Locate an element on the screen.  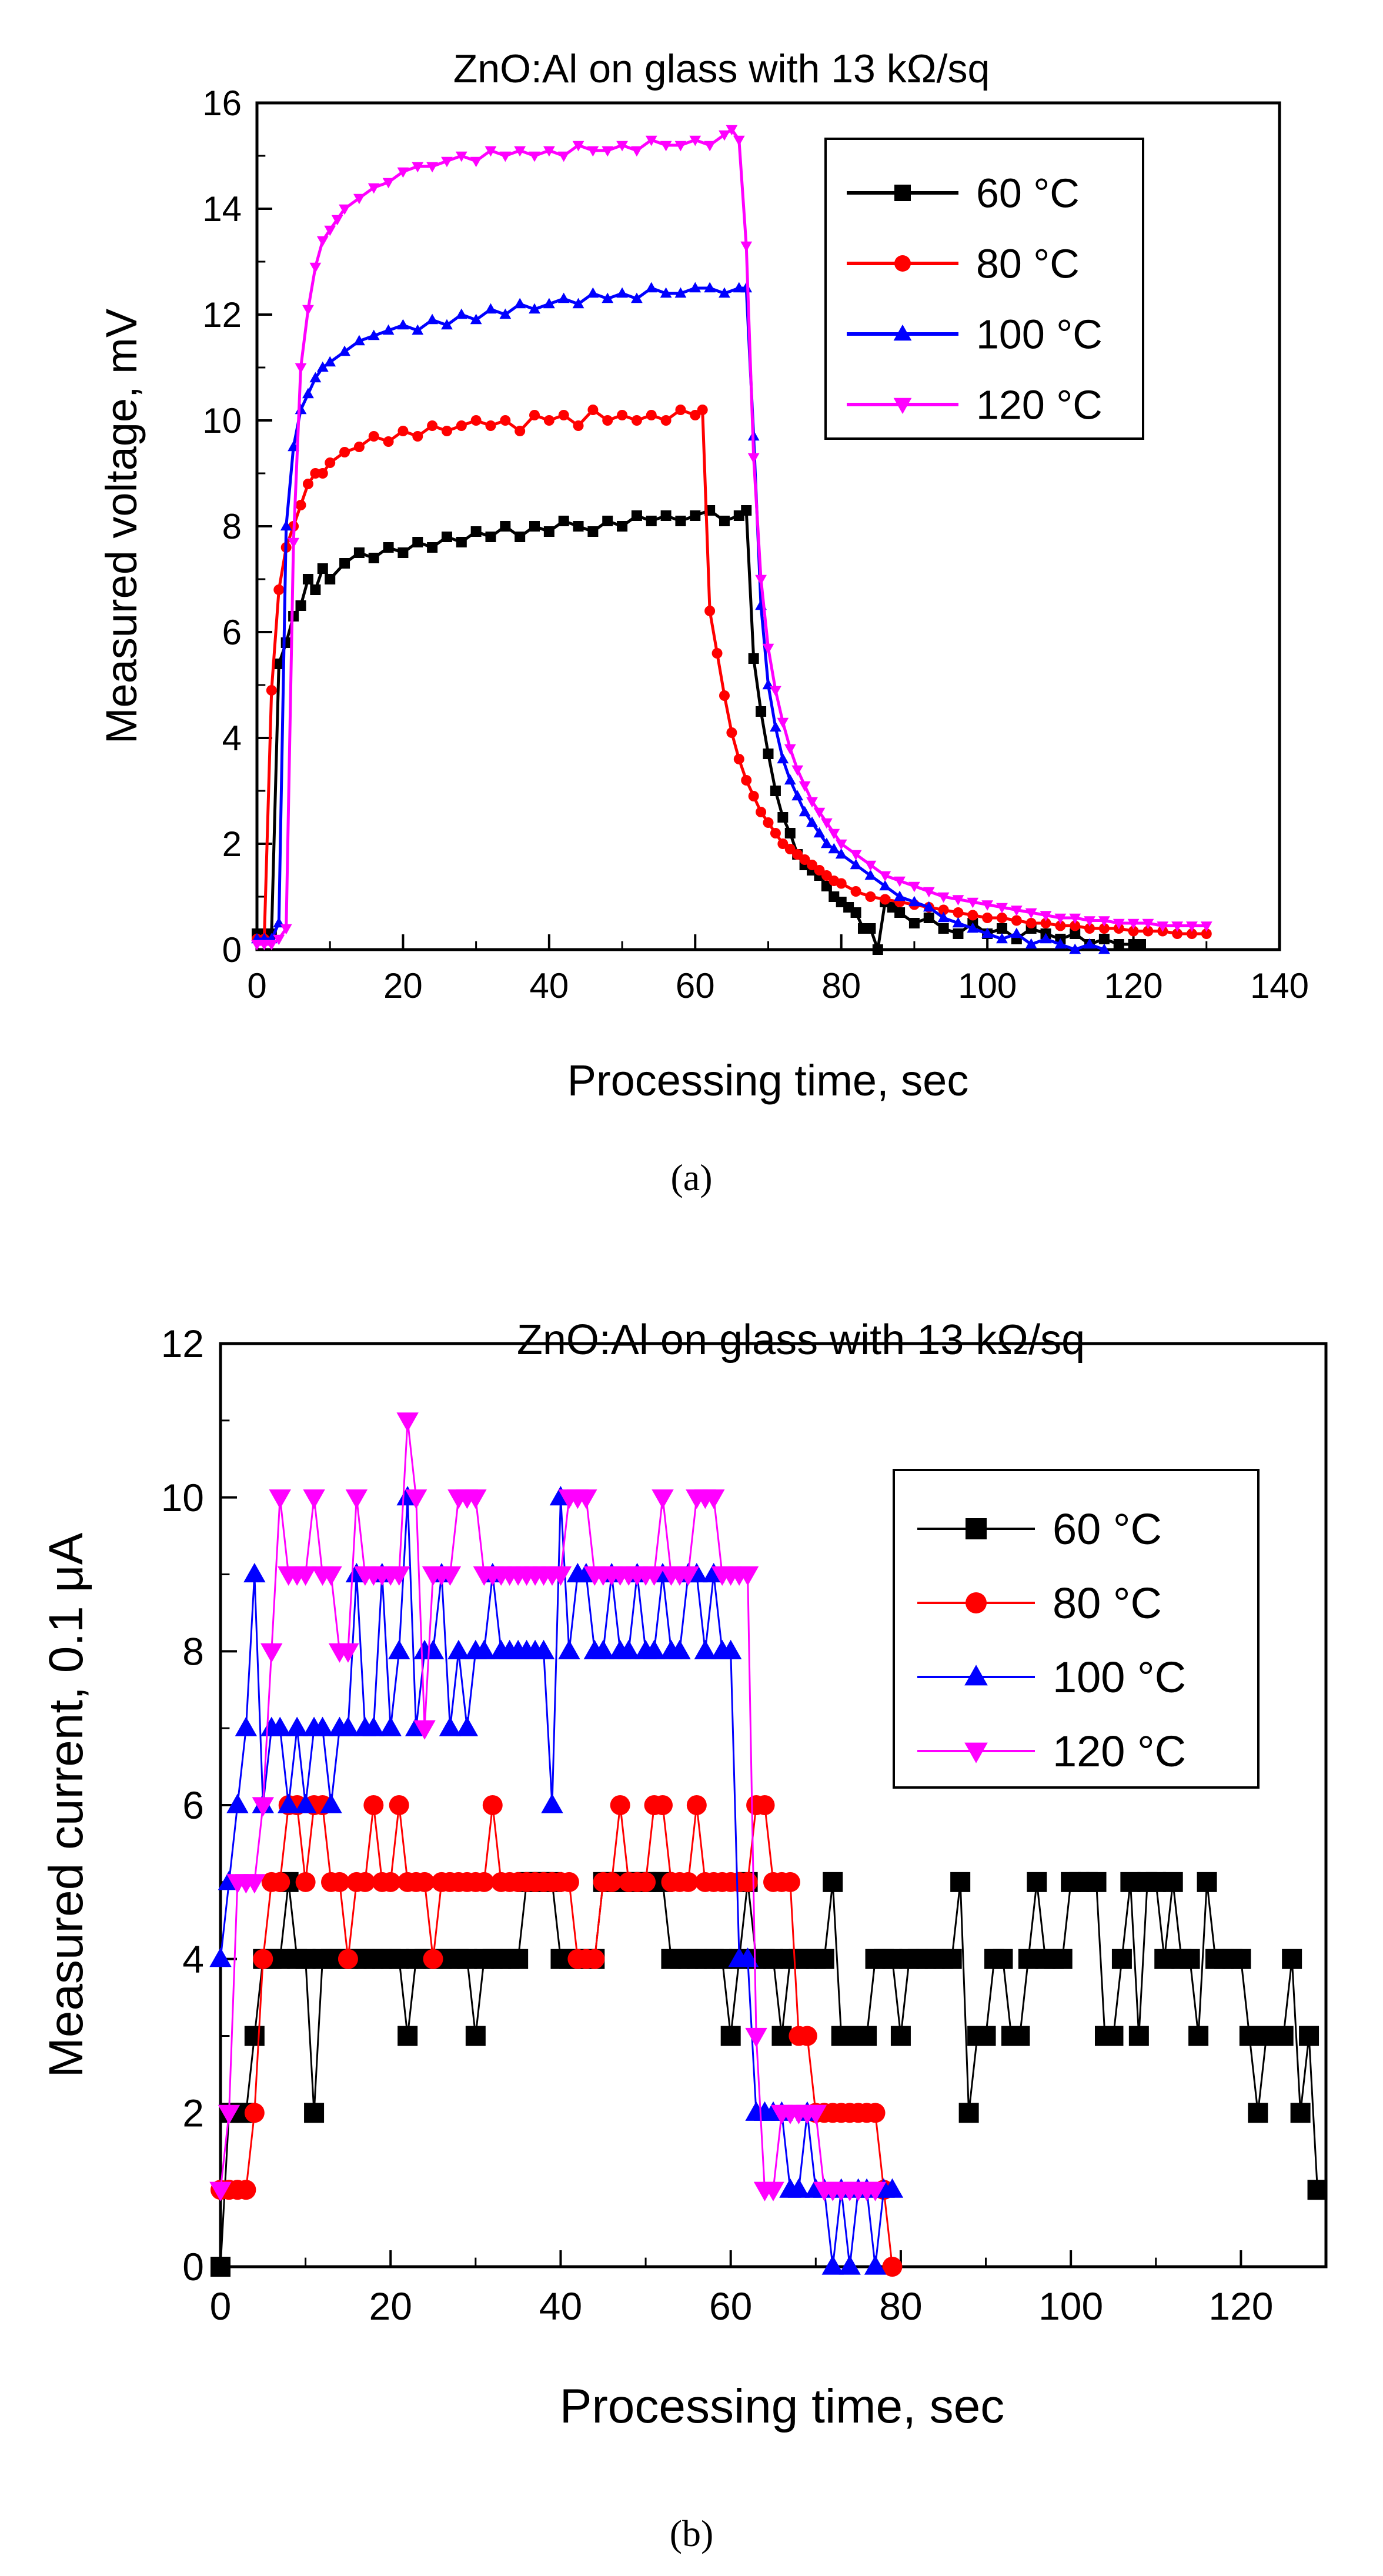
panel-b-legend-label: 120 °C is located at coordinates (1119, 1751).